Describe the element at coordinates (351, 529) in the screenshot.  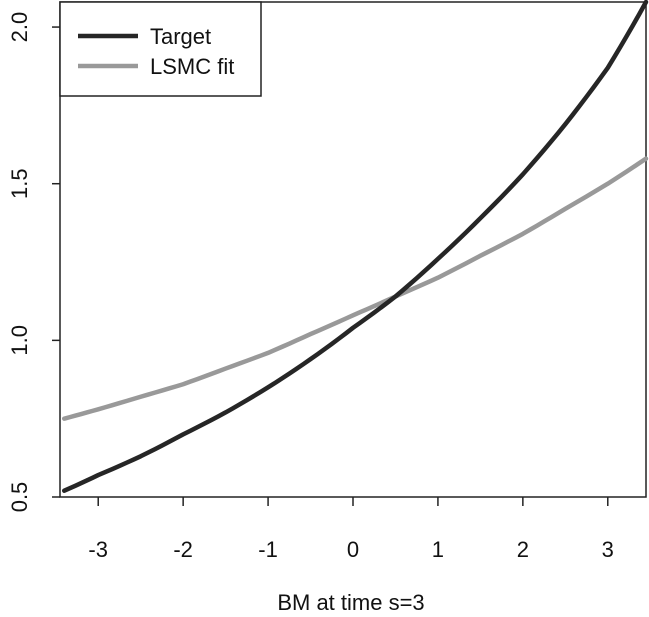
I see `x-axis: -3 -2 -1 0 1 2 3` at that location.